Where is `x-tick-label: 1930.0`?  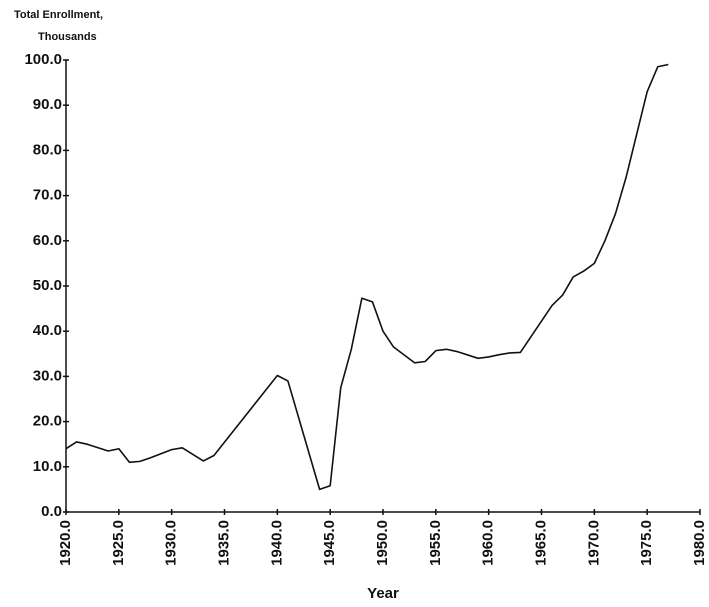 x-tick-label: 1930.0 is located at coordinates (171, 543).